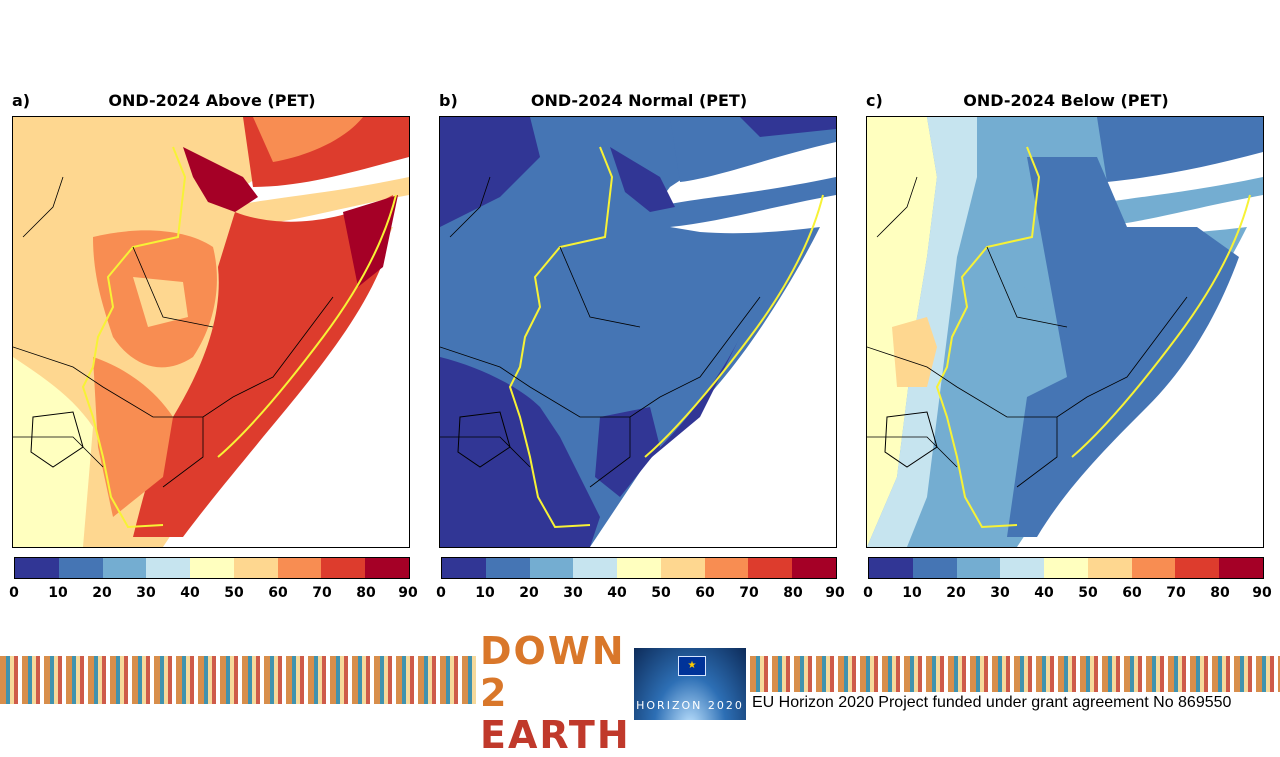 Image resolution: width=1280 pixels, height=757 pixels. What do you see at coordinates (627, 452) in the screenshot?
I see `se-dark` at bounding box center [627, 452].